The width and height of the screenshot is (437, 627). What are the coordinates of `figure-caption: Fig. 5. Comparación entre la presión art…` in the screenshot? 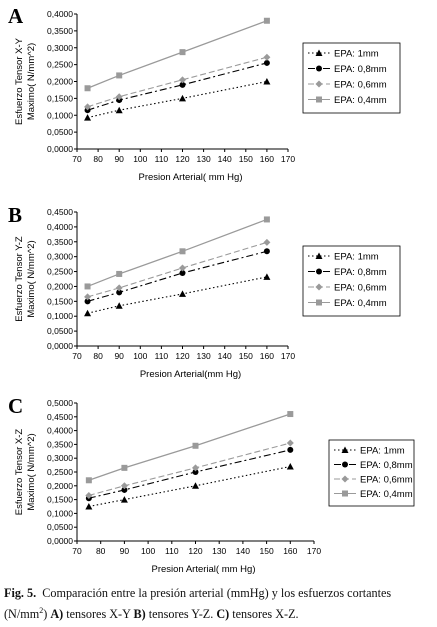 It's located at (219, 604).